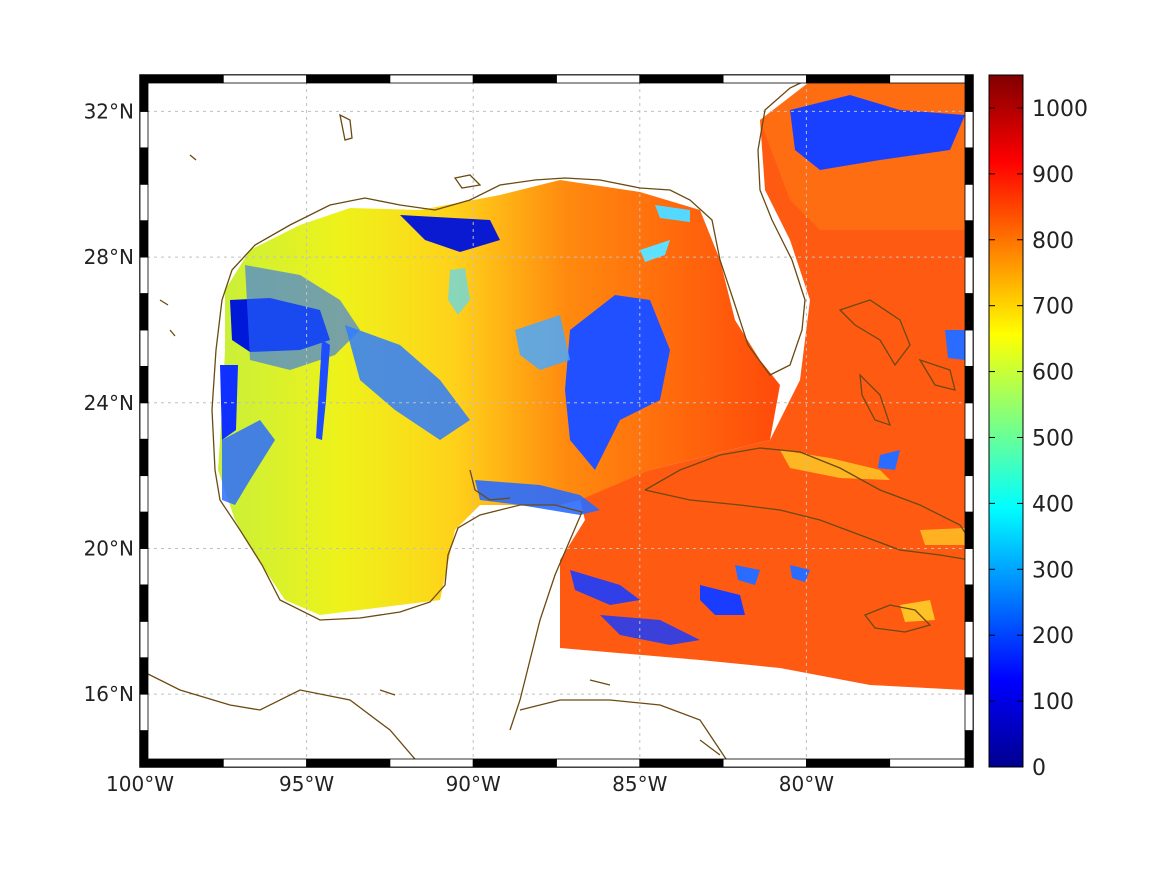 This screenshot has height=875, width=1167. I want to click on lon-tick-label: 100°W, so click(140, 784).